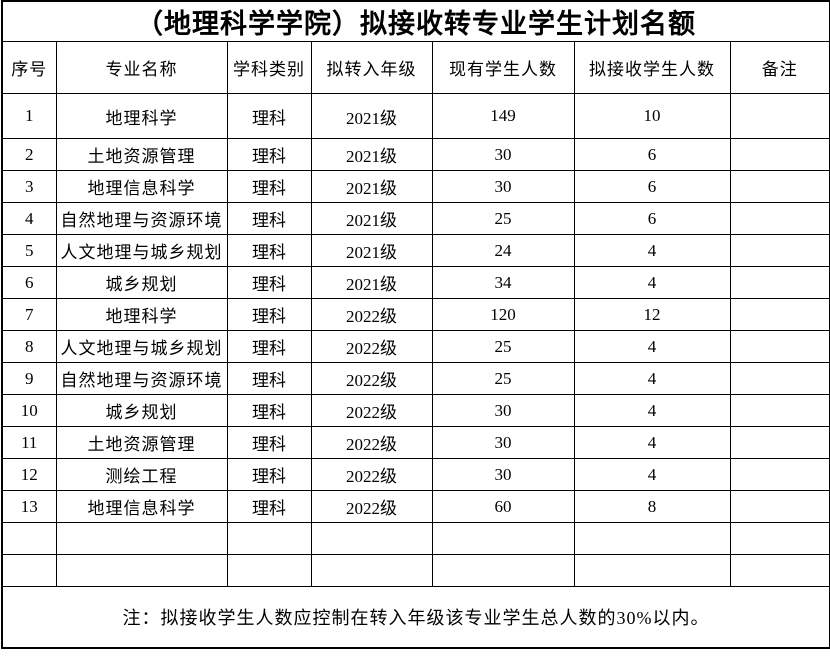  What do you see at coordinates (652, 314) in the screenshot?
I see `planned-count-cell: 12` at bounding box center [652, 314].